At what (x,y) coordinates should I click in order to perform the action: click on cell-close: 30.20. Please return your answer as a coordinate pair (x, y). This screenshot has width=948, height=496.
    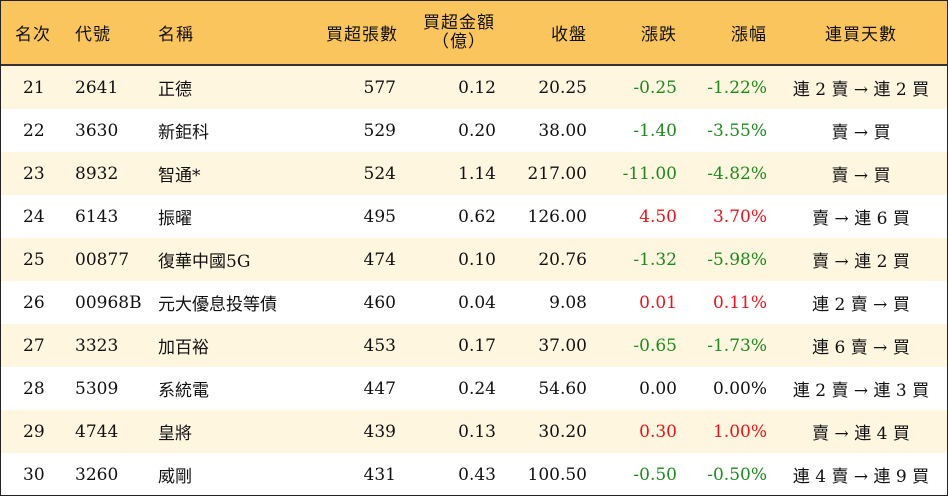
    Looking at the image, I should click on (562, 431).